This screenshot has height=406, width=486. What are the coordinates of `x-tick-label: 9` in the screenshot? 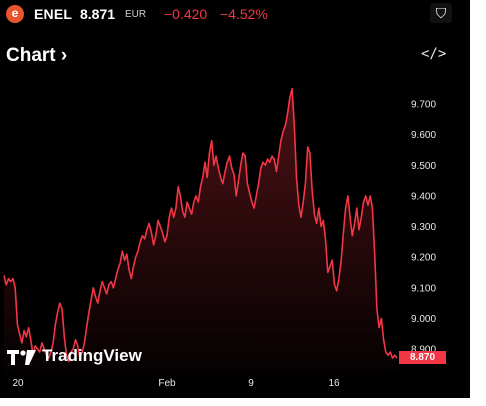 It's located at (251, 383).